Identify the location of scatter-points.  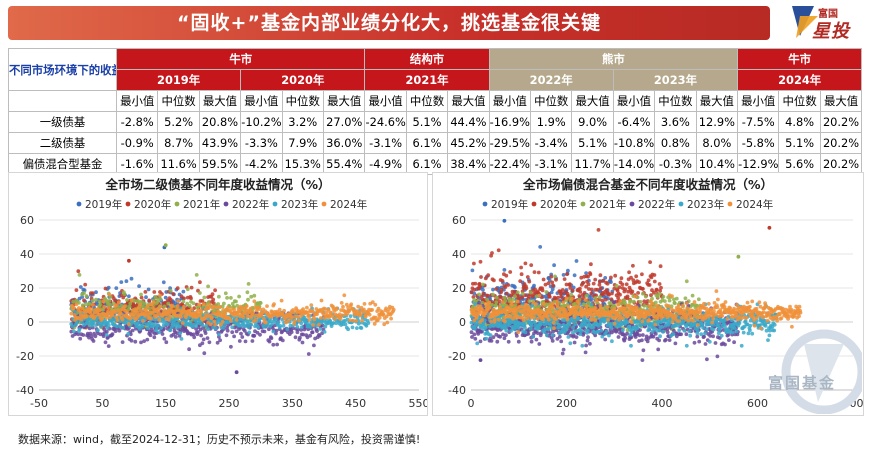
(232, 309).